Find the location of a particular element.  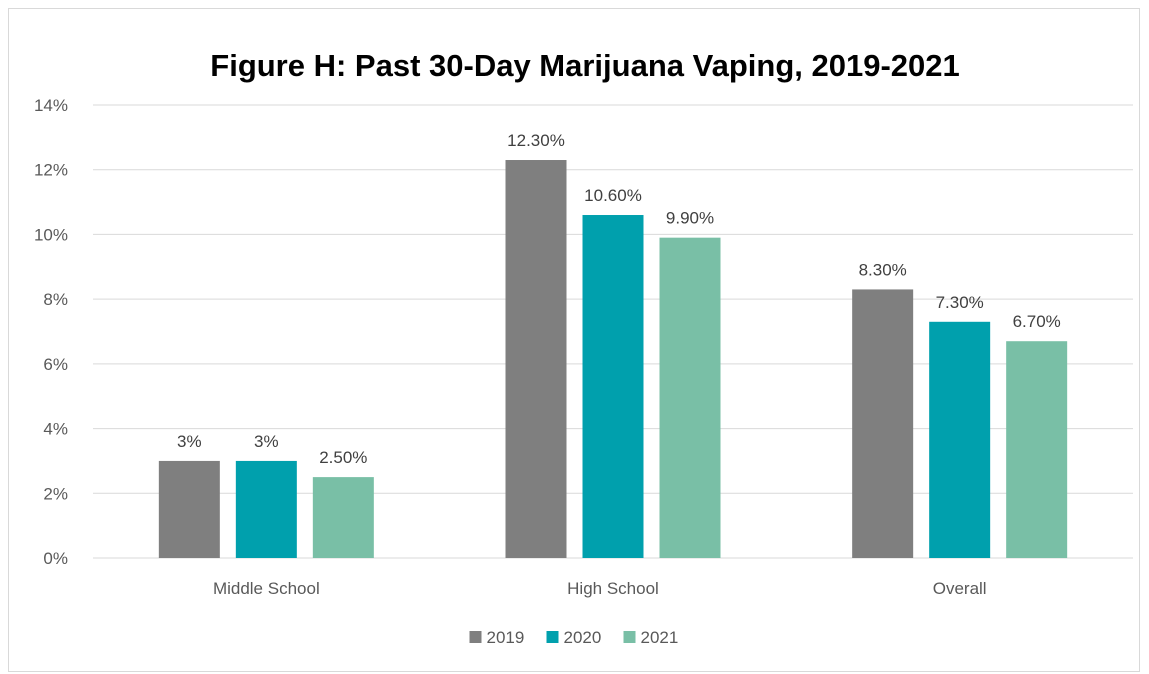

y-axis-ticks: 0% 2% 4% 6% 8% 10% 12% 14% is located at coordinates (51, 332).